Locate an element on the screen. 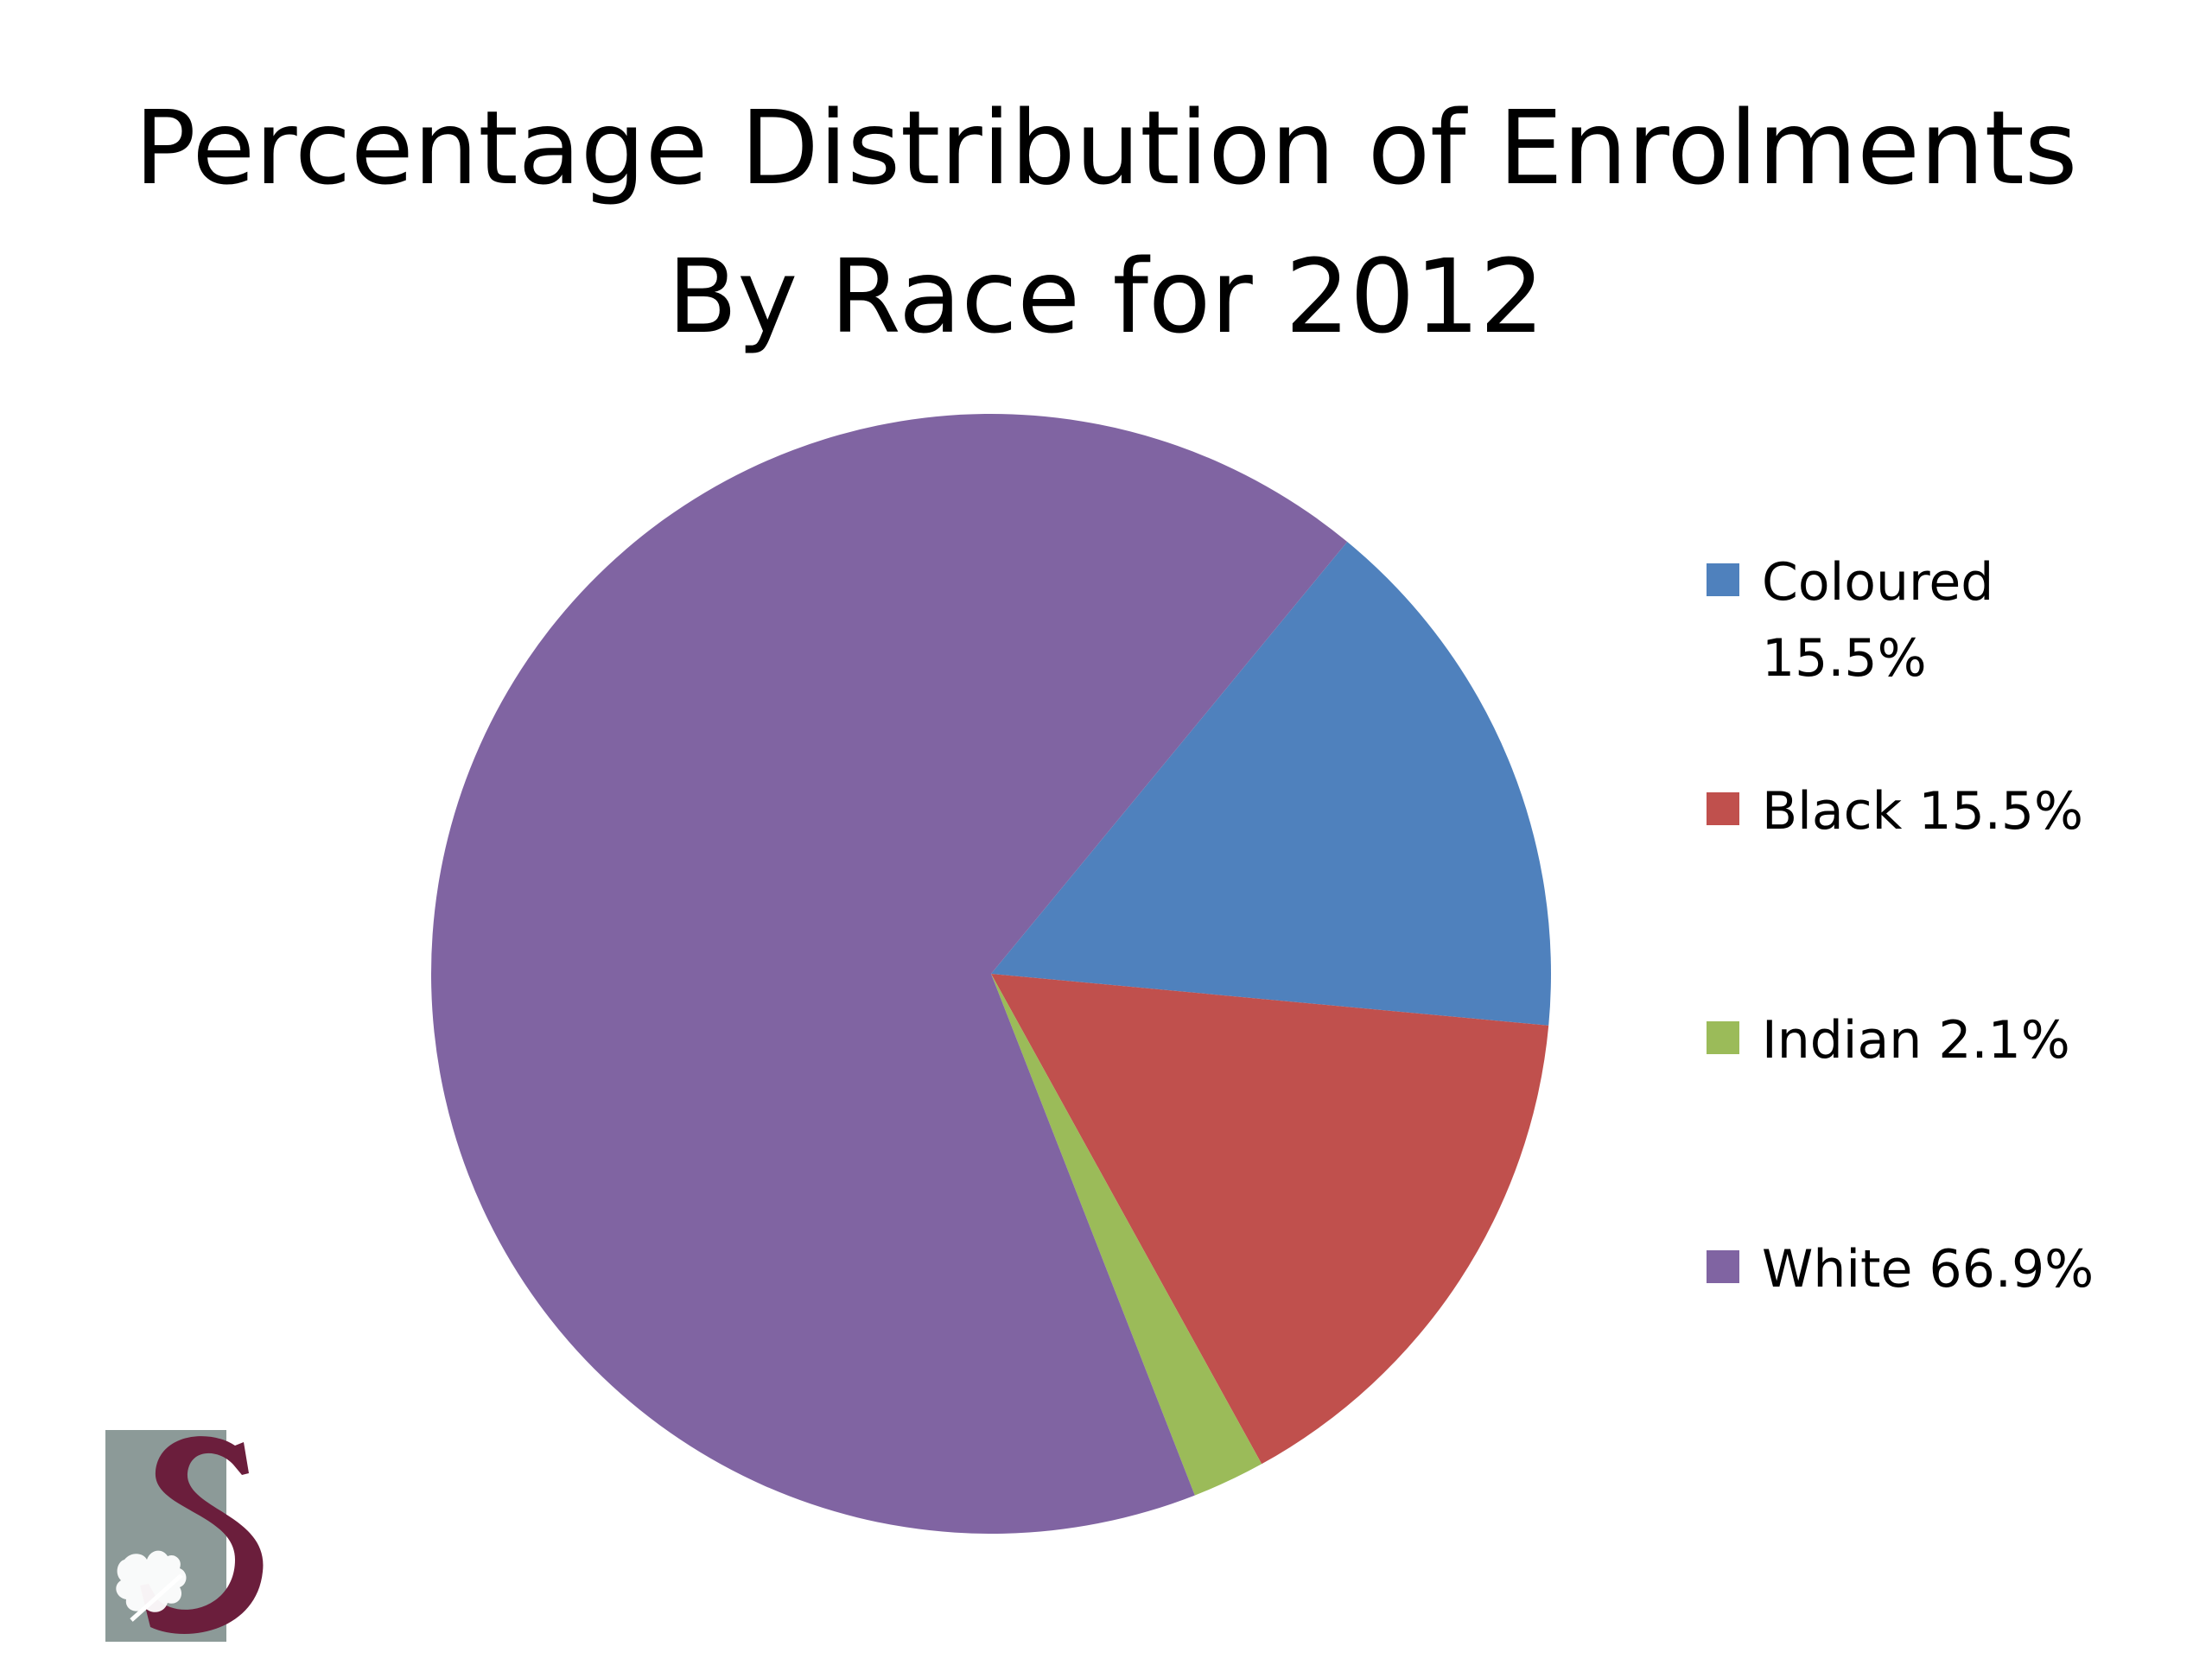  legend-swatch-coloured is located at coordinates (1723, 579).